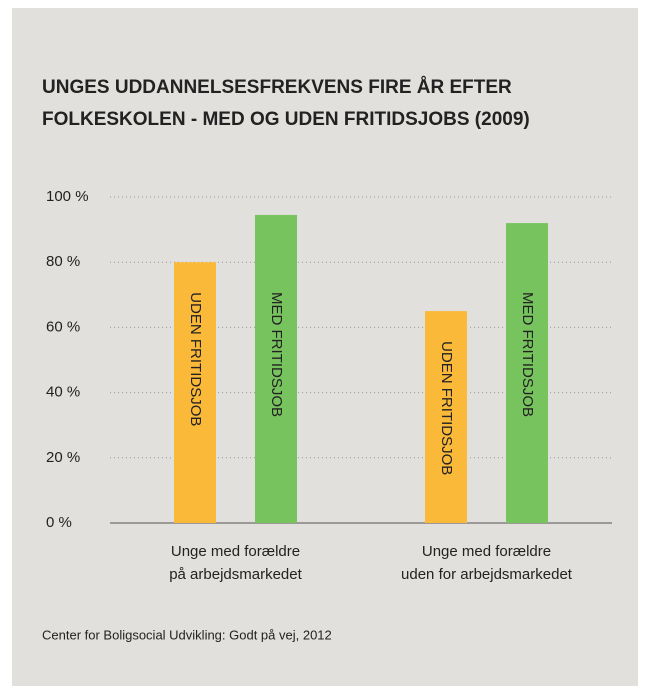 This screenshot has height=699, width=650. I want to click on y-tick-label: 20 %, so click(63, 457).